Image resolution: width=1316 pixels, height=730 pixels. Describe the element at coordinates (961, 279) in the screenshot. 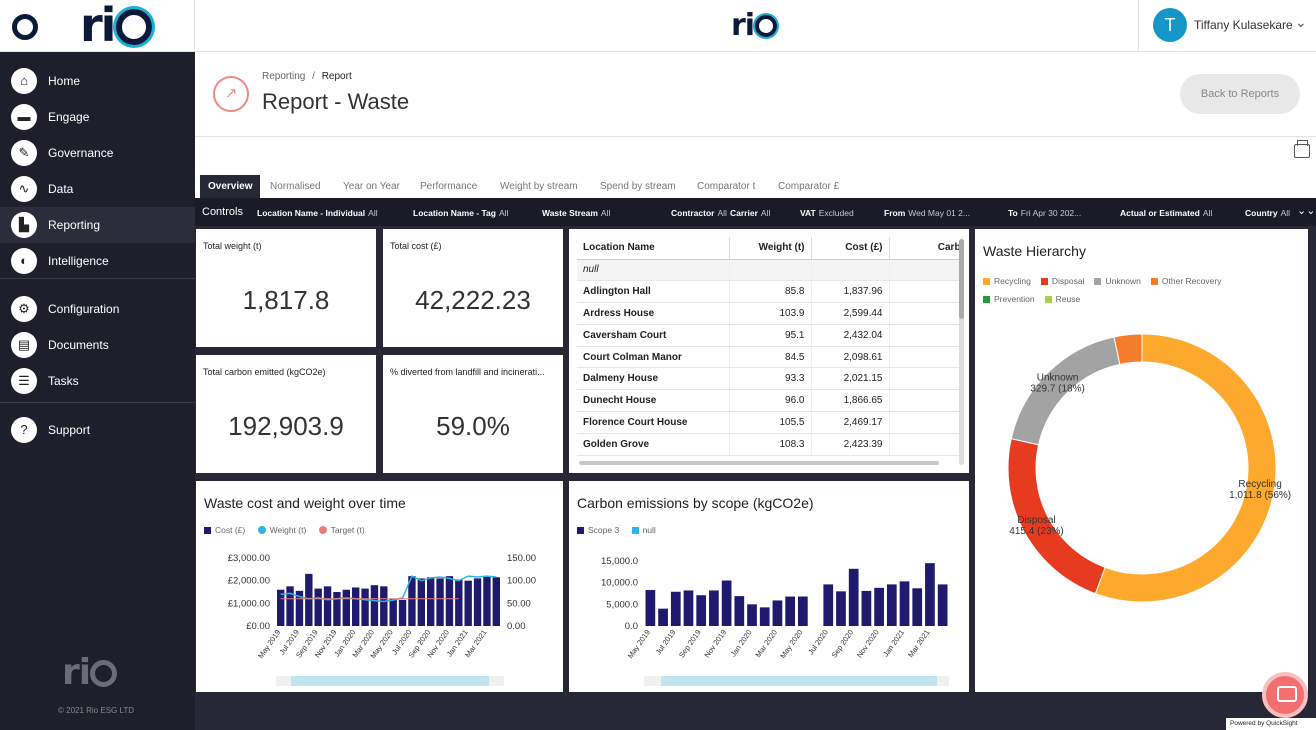

I see `scroll-thumb` at that location.